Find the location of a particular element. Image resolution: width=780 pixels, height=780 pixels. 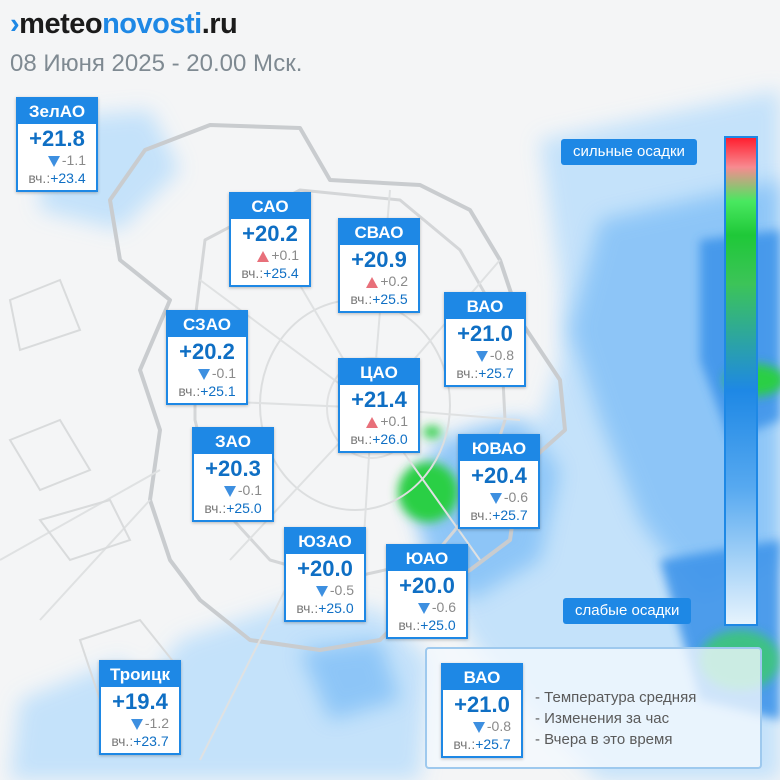

district-card-item-6: ЗАО +20.3 -0.1 вч.:+25.0 is located at coordinates (233, 474).